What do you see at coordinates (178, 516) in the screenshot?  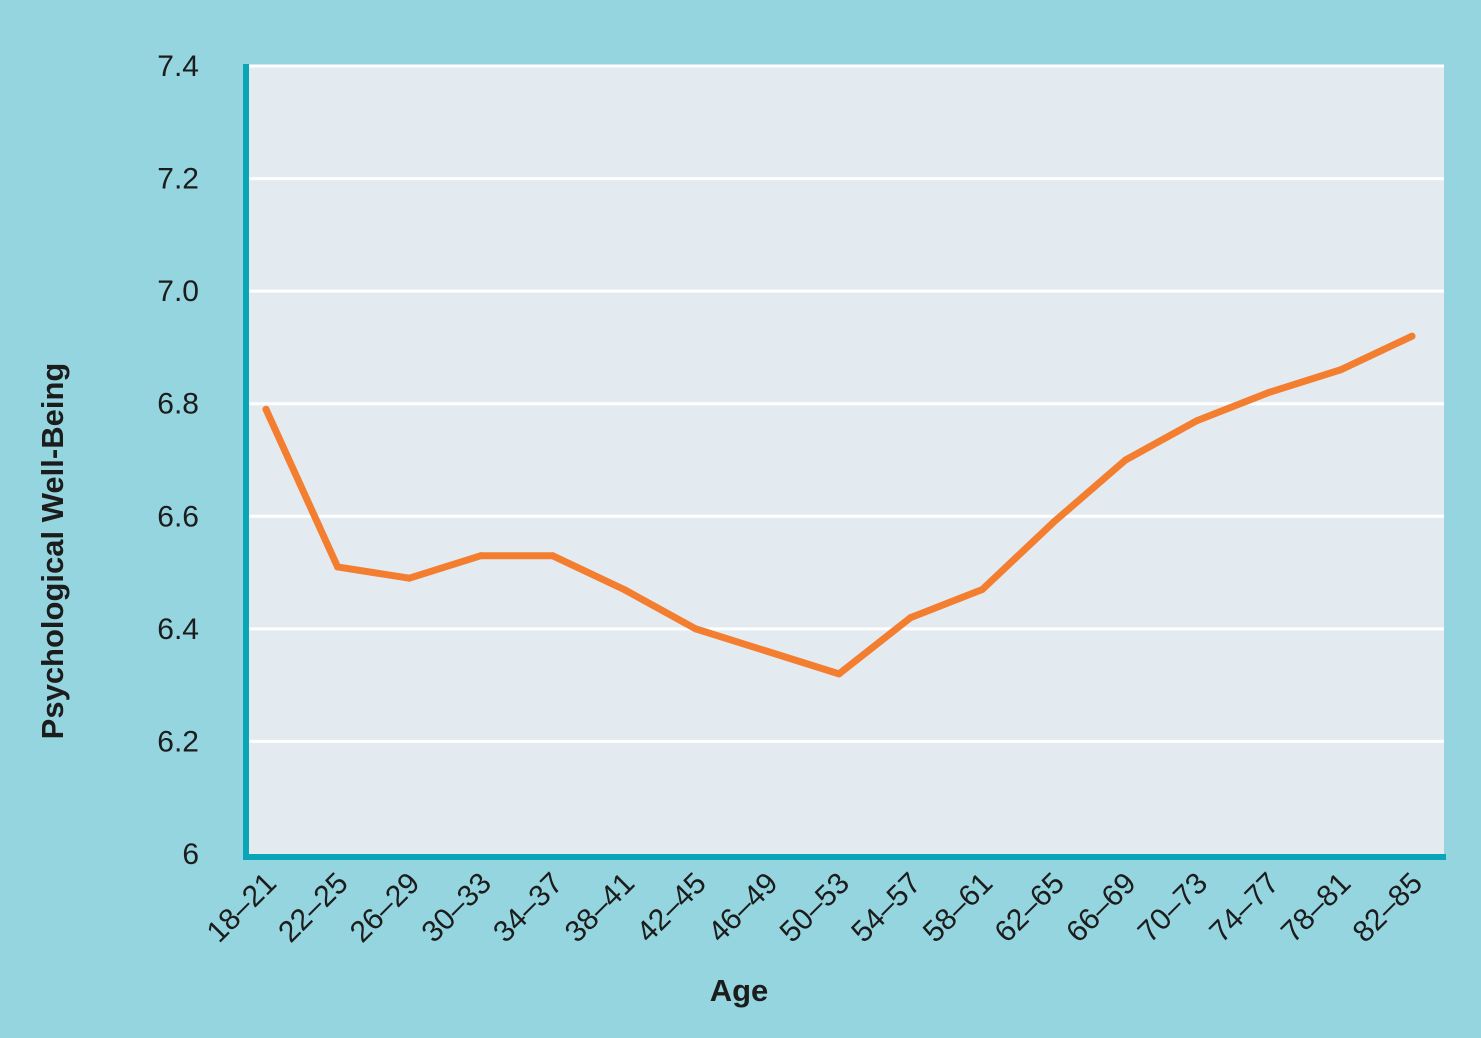 I see `y-tick-label: 6.6` at bounding box center [178, 516].